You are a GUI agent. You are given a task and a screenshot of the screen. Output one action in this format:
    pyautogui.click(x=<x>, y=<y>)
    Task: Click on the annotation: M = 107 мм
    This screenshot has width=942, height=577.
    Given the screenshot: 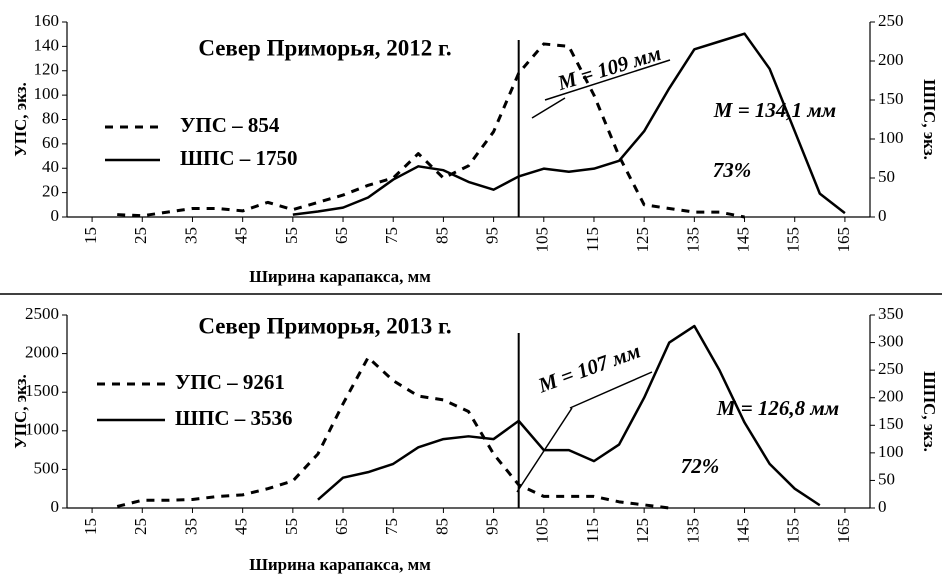 What is the action you would take?
    pyautogui.click(x=588, y=367)
    